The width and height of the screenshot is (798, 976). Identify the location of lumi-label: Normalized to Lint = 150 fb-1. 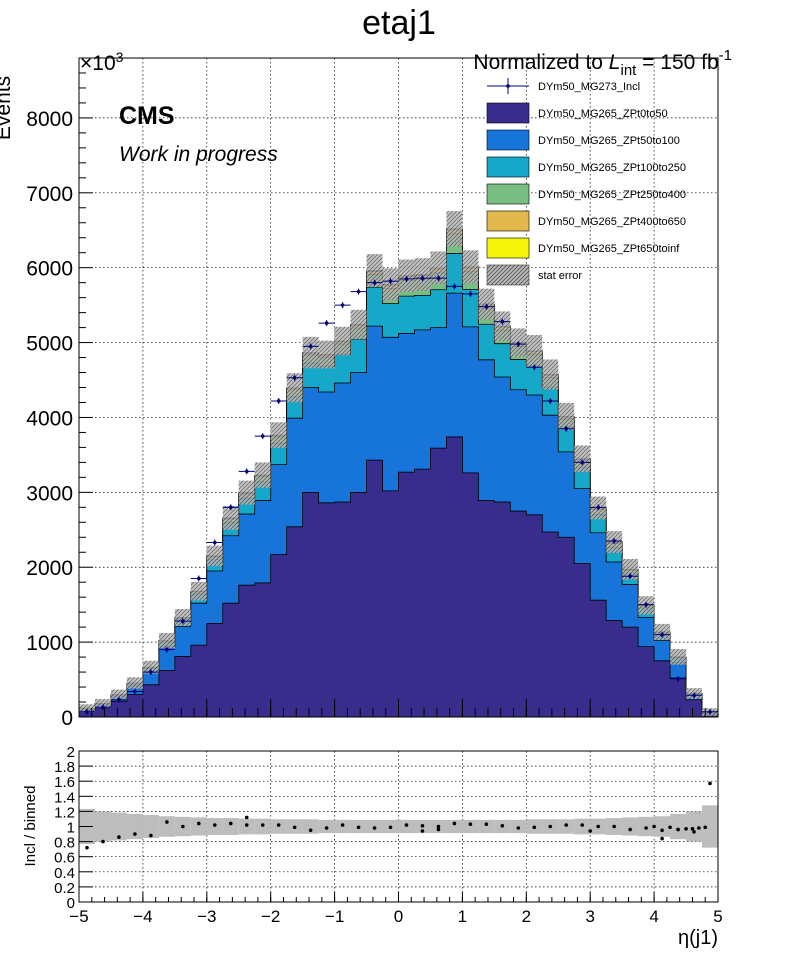
(602, 63).